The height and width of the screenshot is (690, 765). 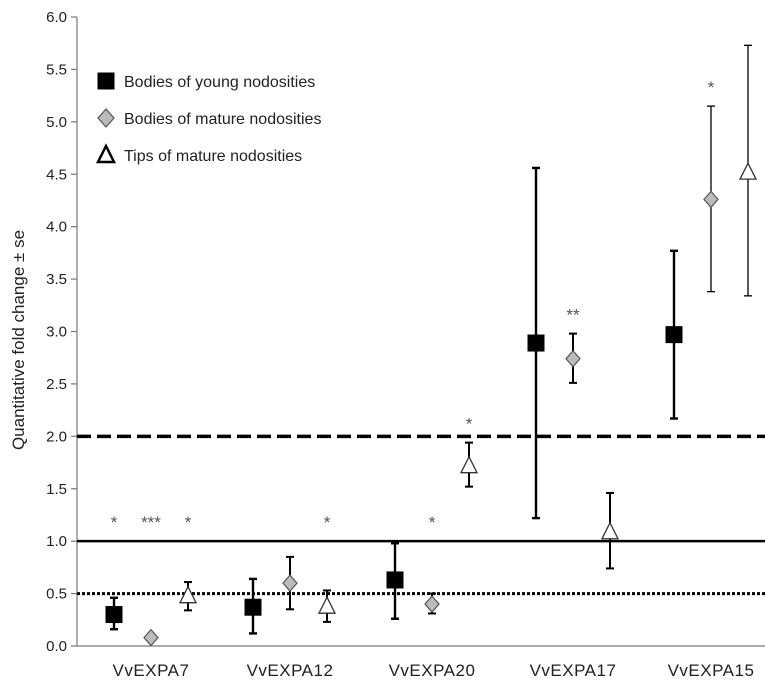 What do you see at coordinates (56, 436) in the screenshot?
I see `y-tick-label: 2.0` at bounding box center [56, 436].